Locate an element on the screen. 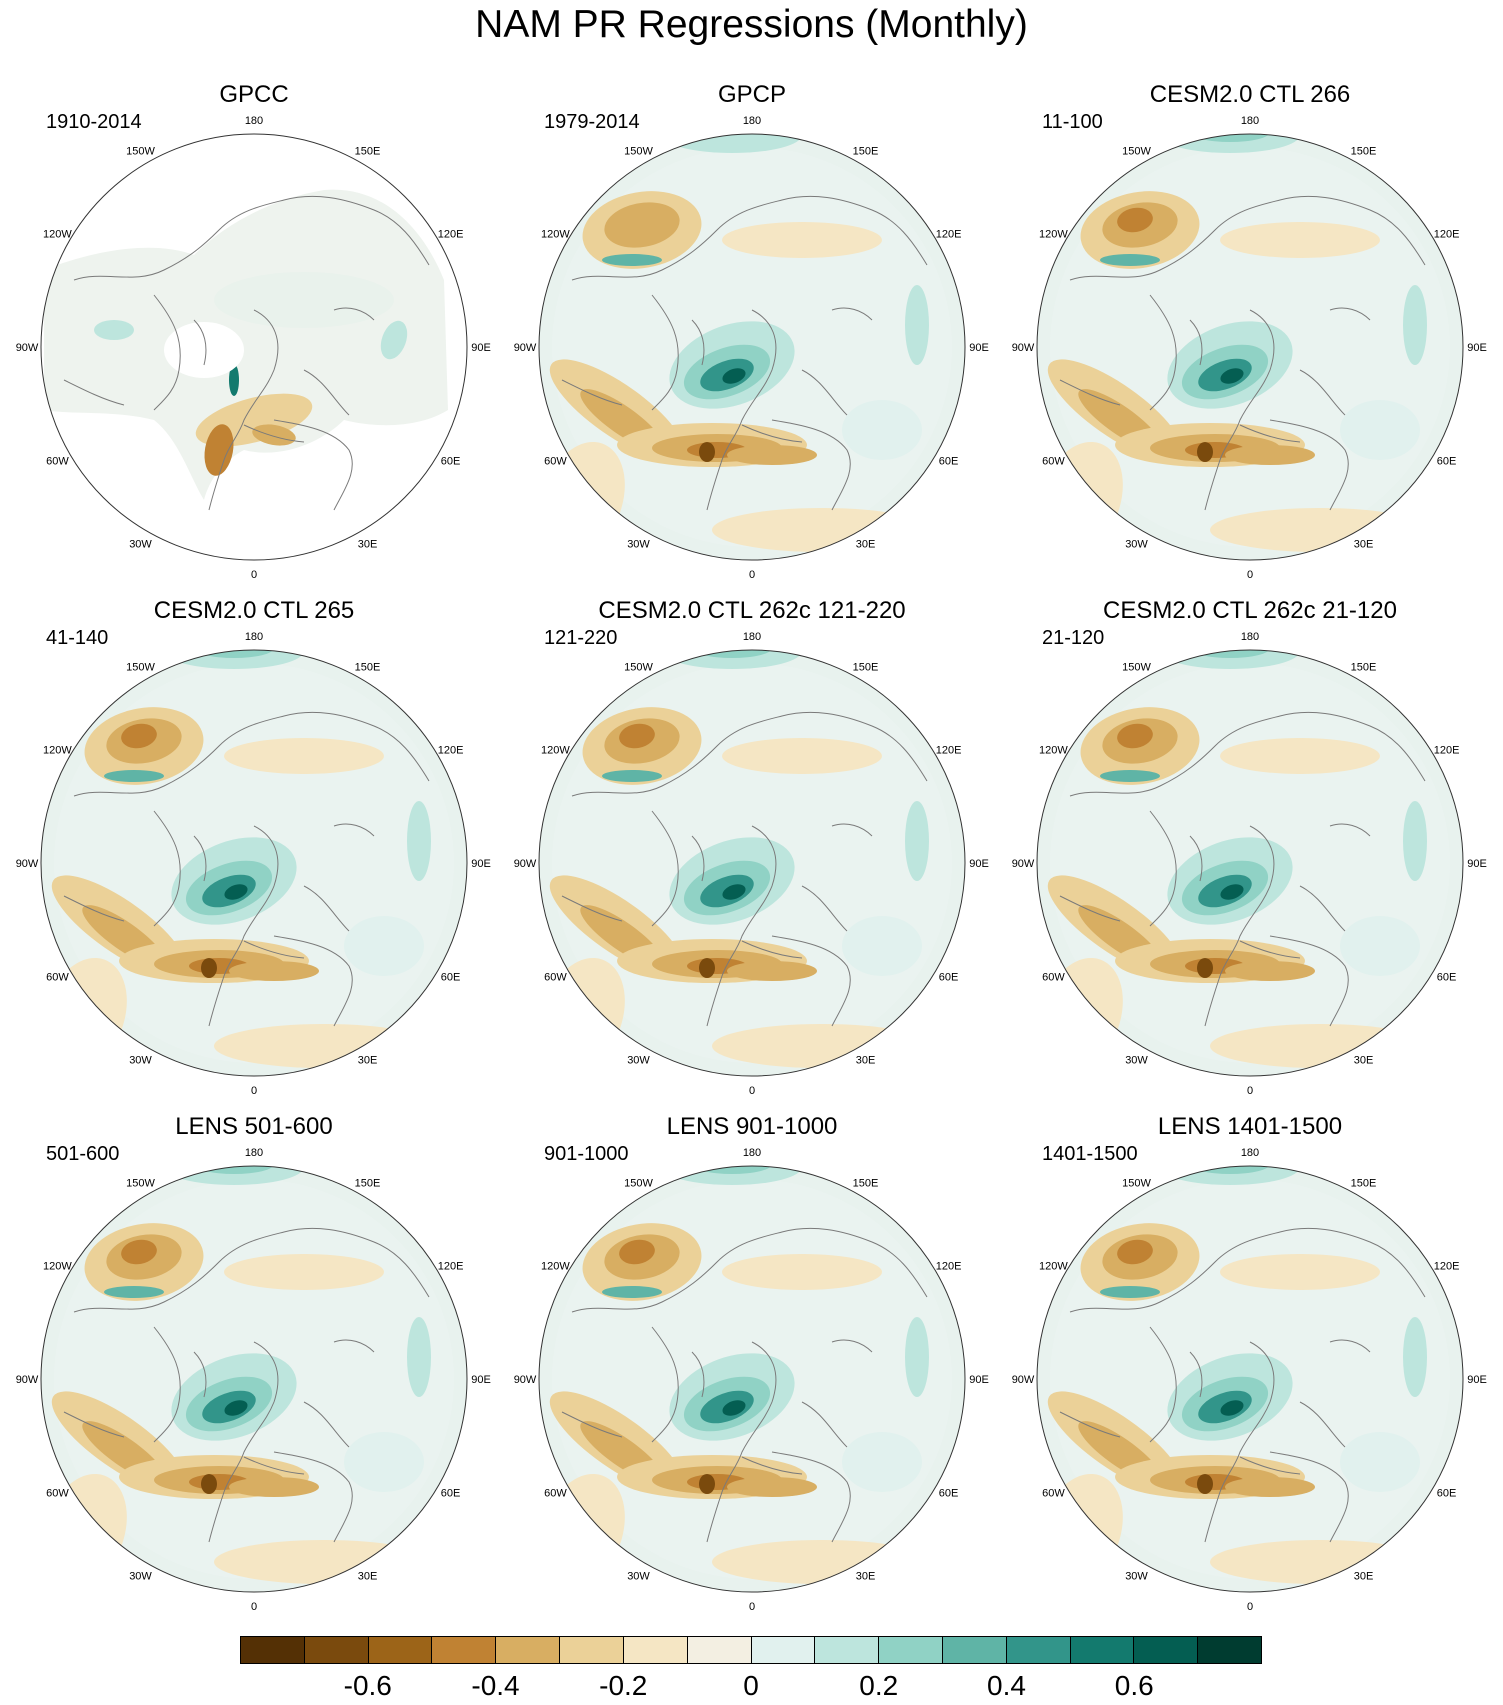 The image size is (1503, 1705). figure-title: NAM PR Regressions (Monthly) is located at coordinates (751, 24).